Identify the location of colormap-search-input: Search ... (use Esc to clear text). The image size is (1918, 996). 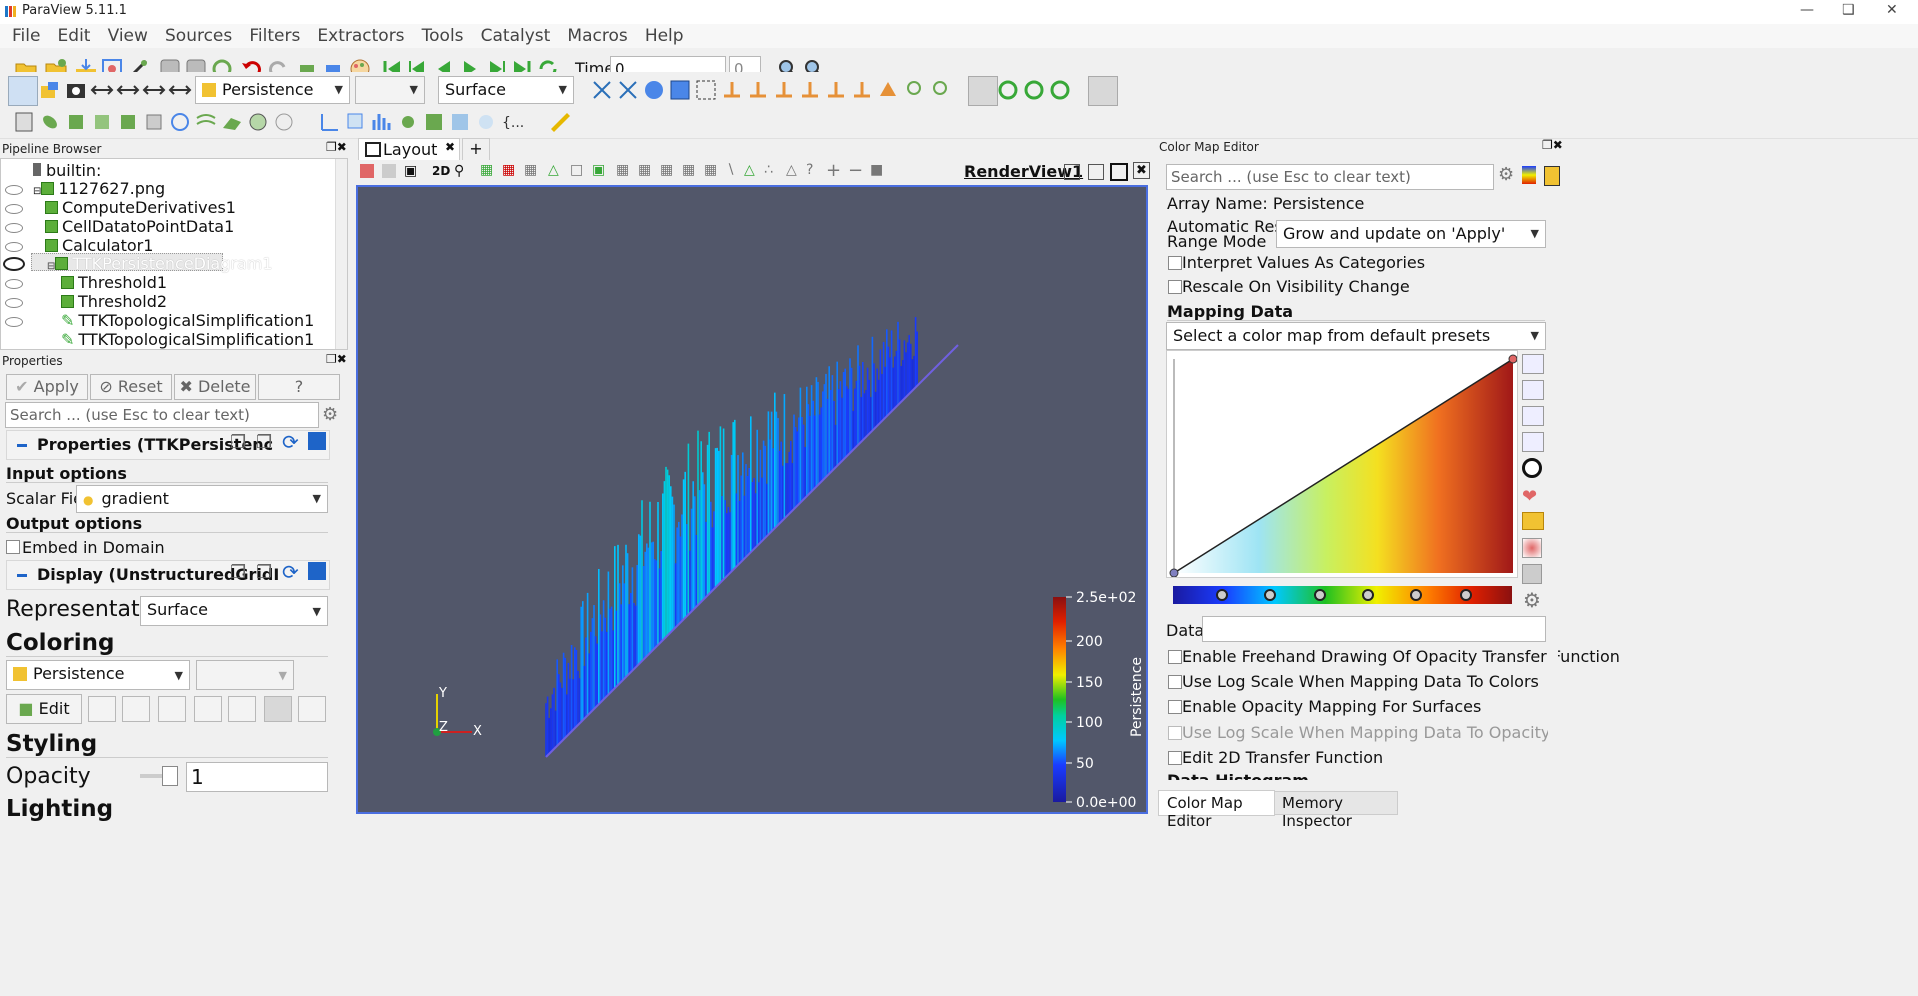
(1330, 177).